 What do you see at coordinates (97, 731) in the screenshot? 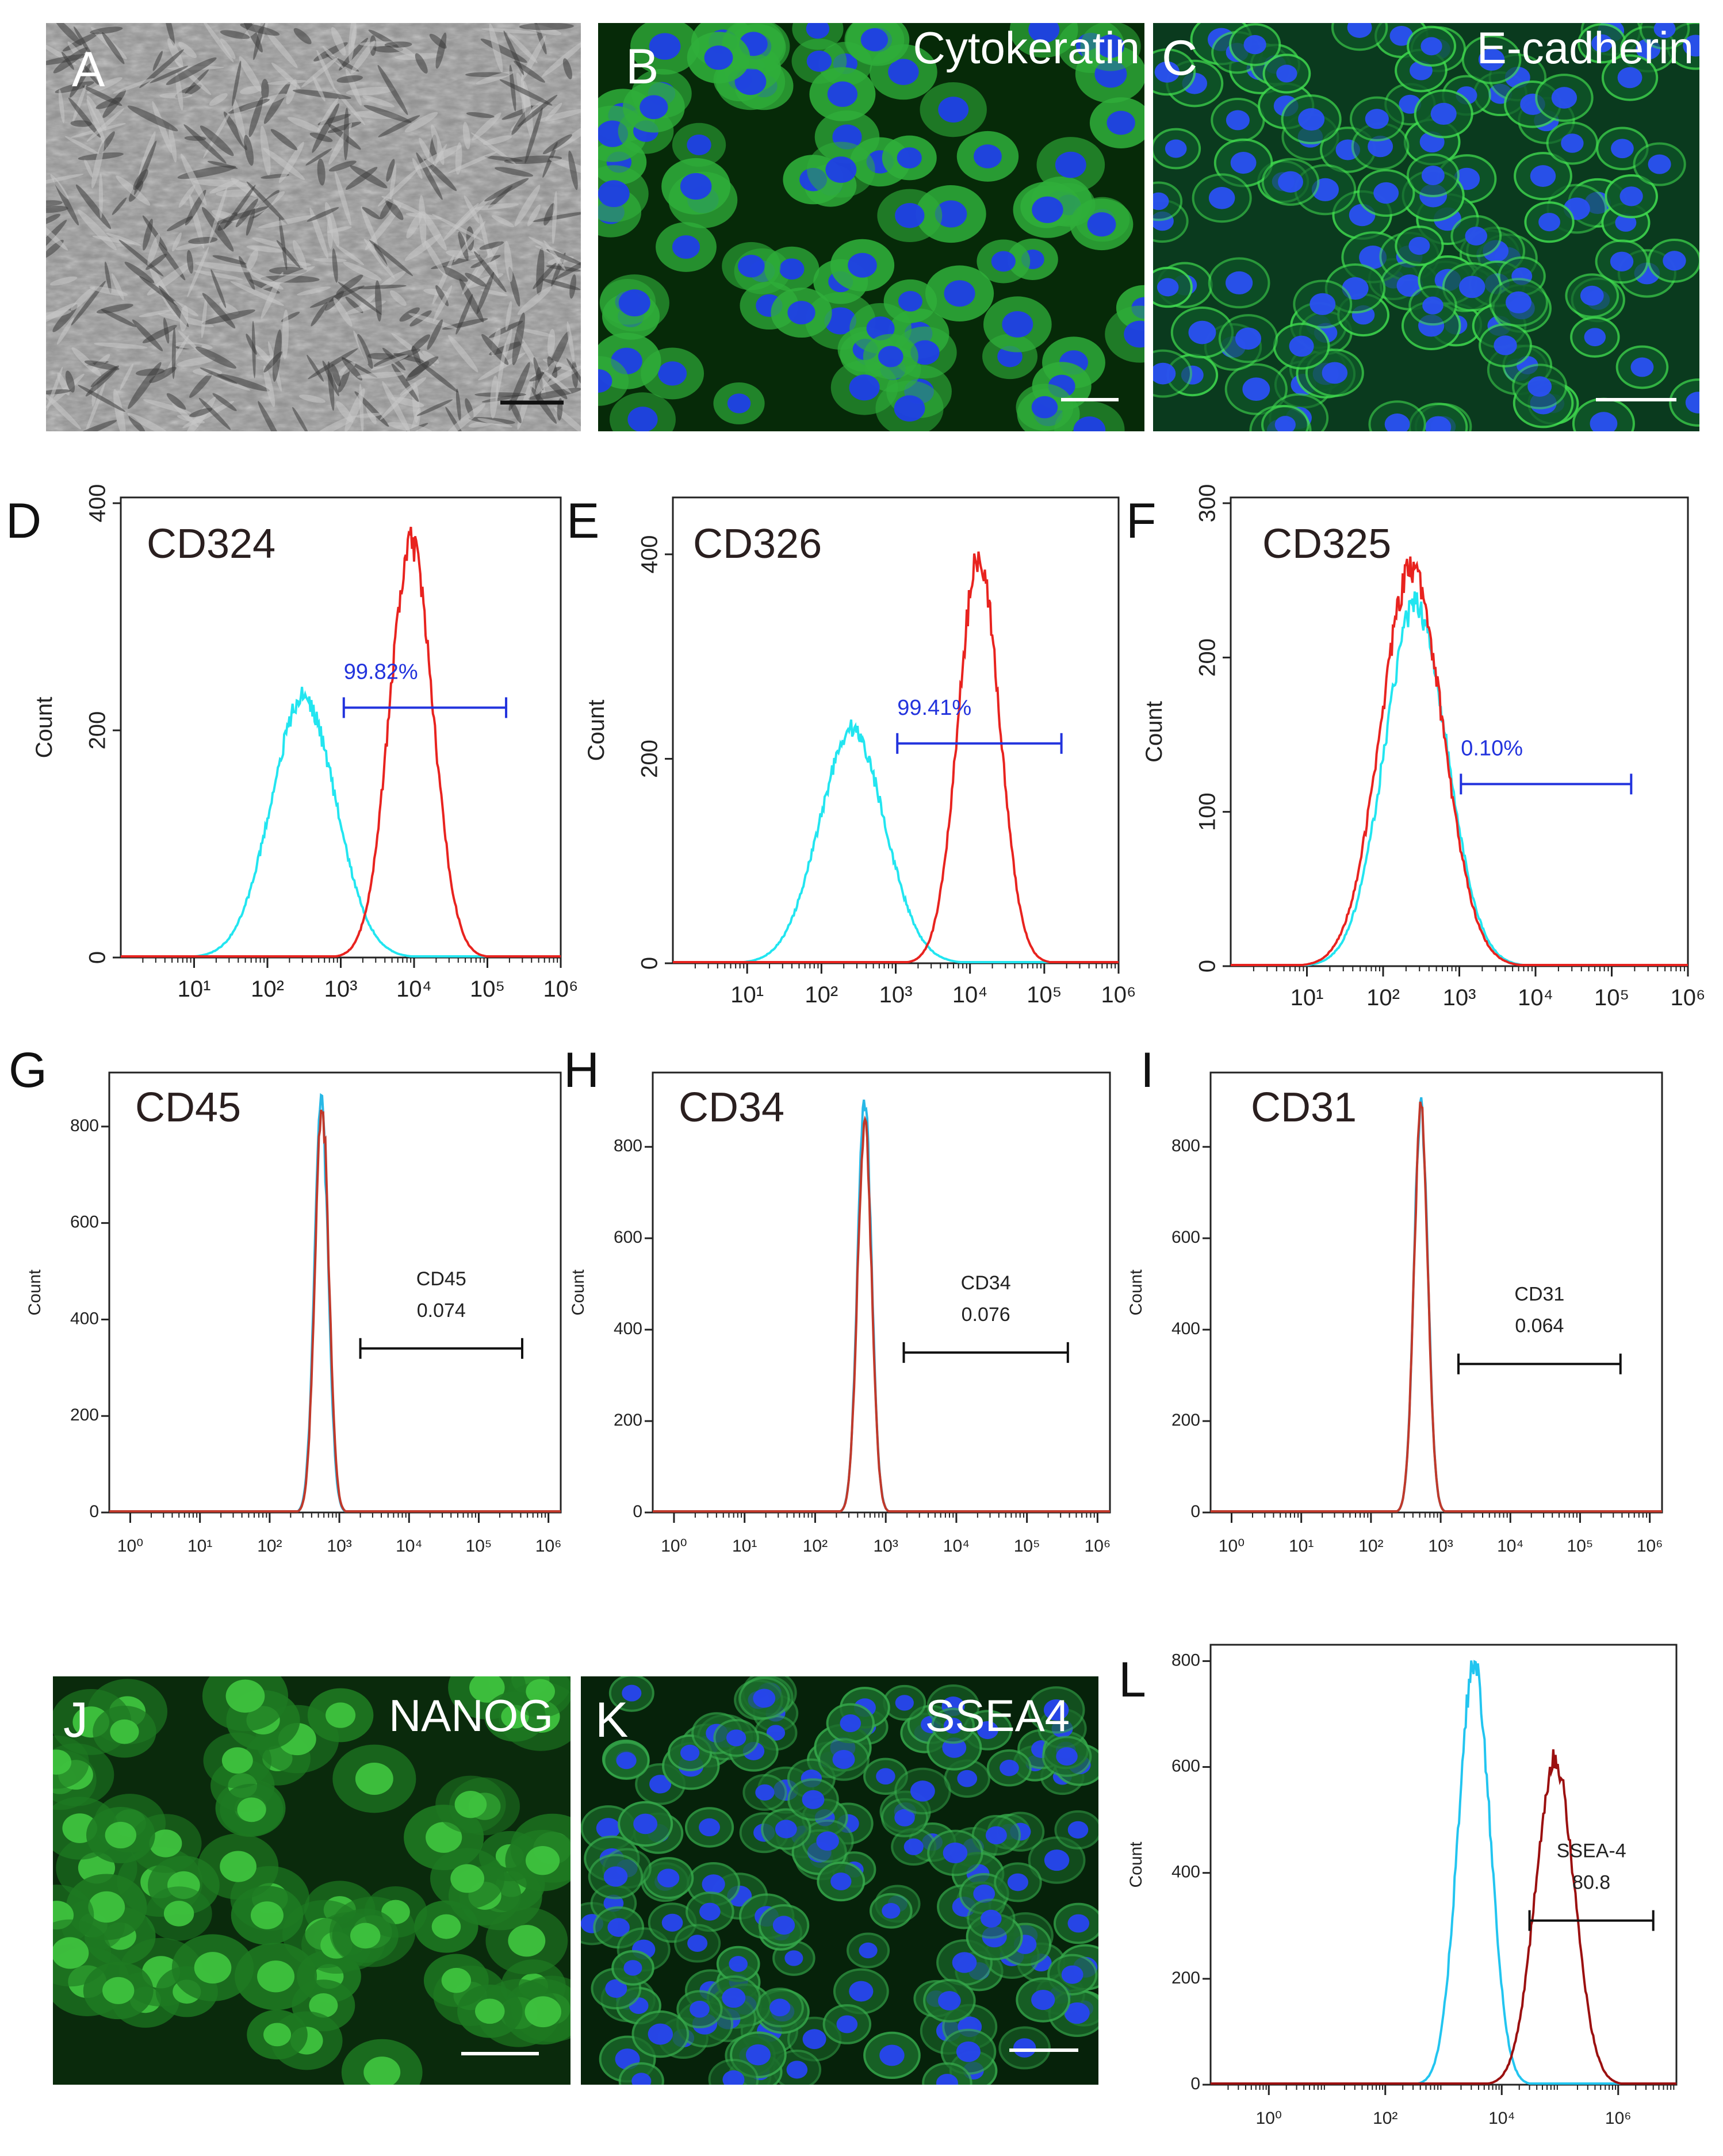
I see `y-tick-label: 200` at bounding box center [97, 731].